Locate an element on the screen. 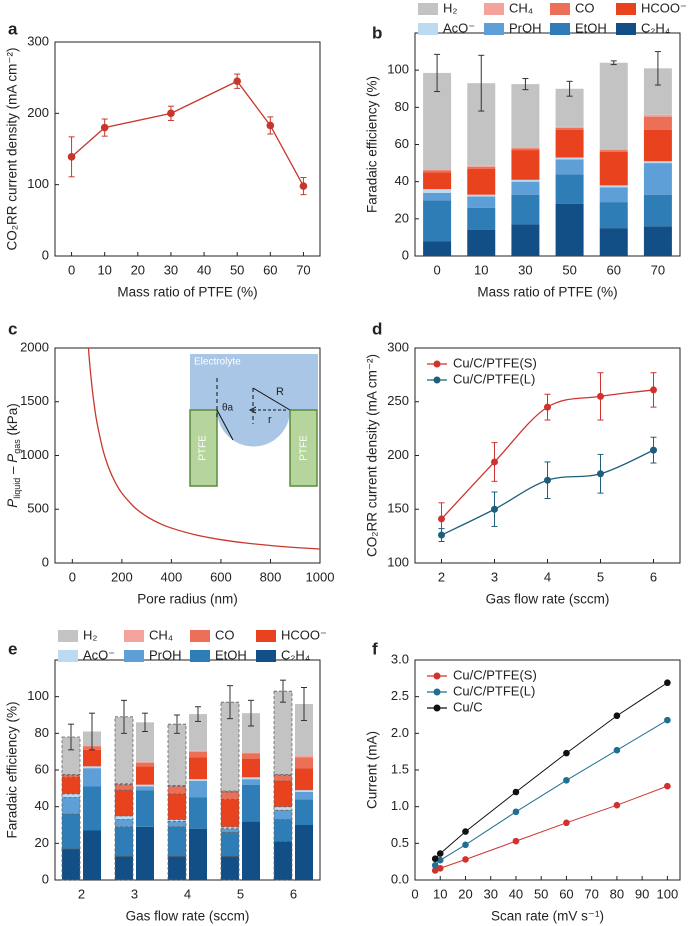 This screenshot has width=688, height=926. x-tick-label: 400 is located at coordinates (172, 576).